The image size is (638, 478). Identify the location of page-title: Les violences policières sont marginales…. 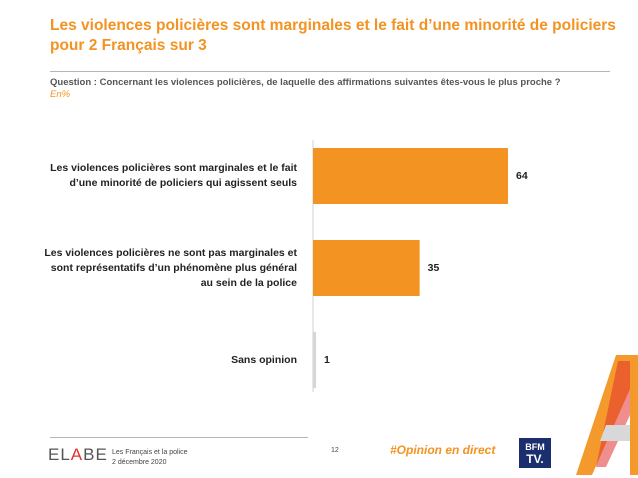
(333, 35).